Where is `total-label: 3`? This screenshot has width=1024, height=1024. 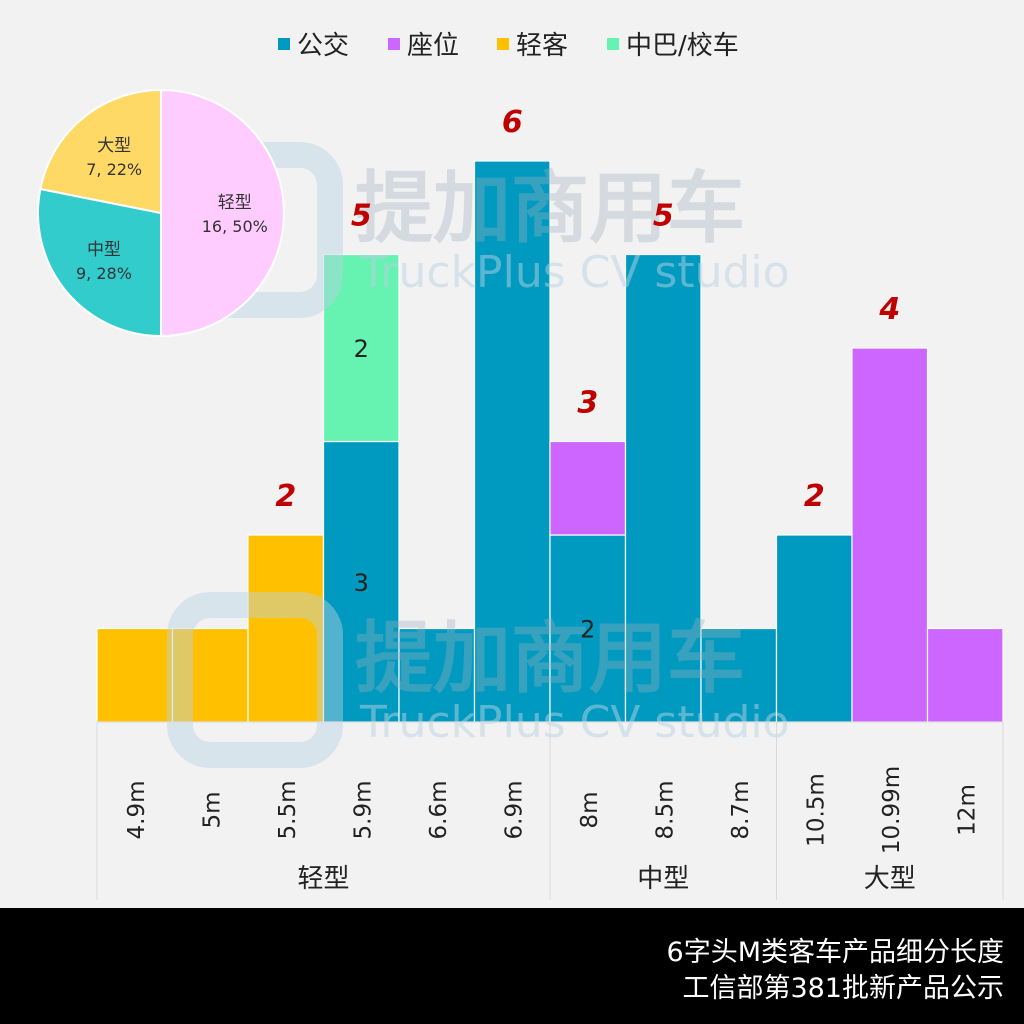
total-label: 3 is located at coordinates (587, 403).